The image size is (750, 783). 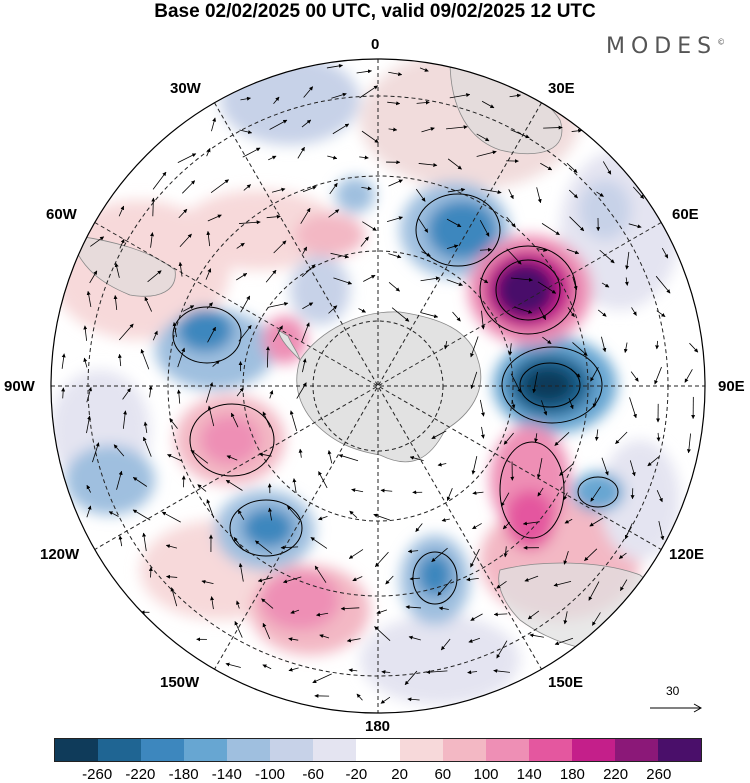 I want to click on brand-text: MODES, so click(x=662, y=46).